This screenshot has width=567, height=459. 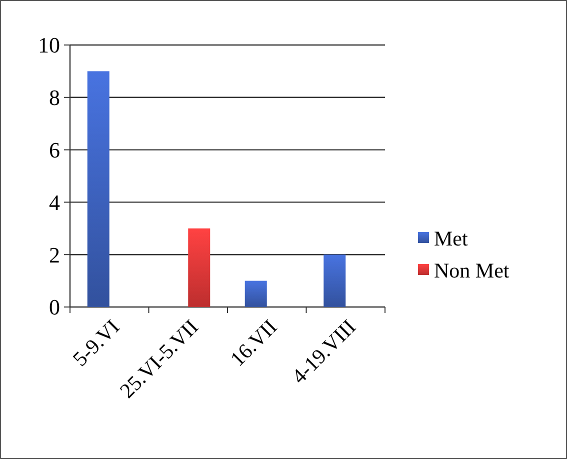 What do you see at coordinates (54, 150) in the screenshot?
I see `y-tick-label: 6` at bounding box center [54, 150].